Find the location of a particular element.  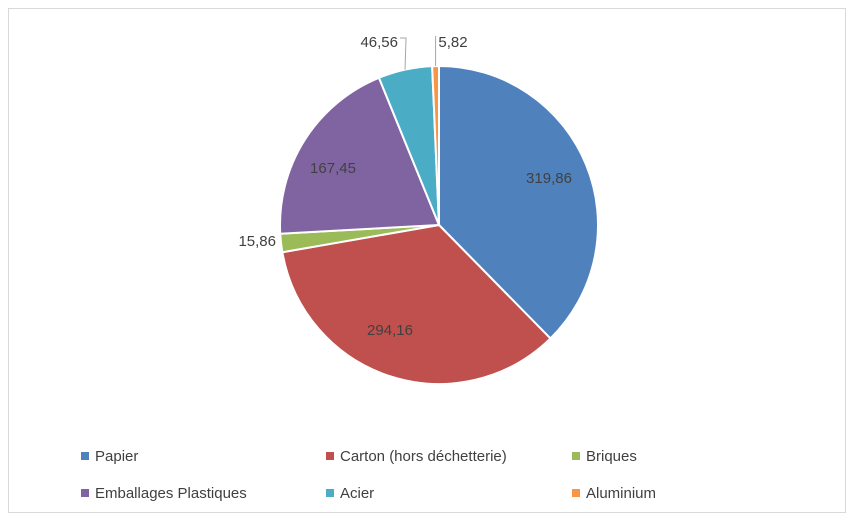

legend-label-2: Briques is located at coordinates (611, 456).